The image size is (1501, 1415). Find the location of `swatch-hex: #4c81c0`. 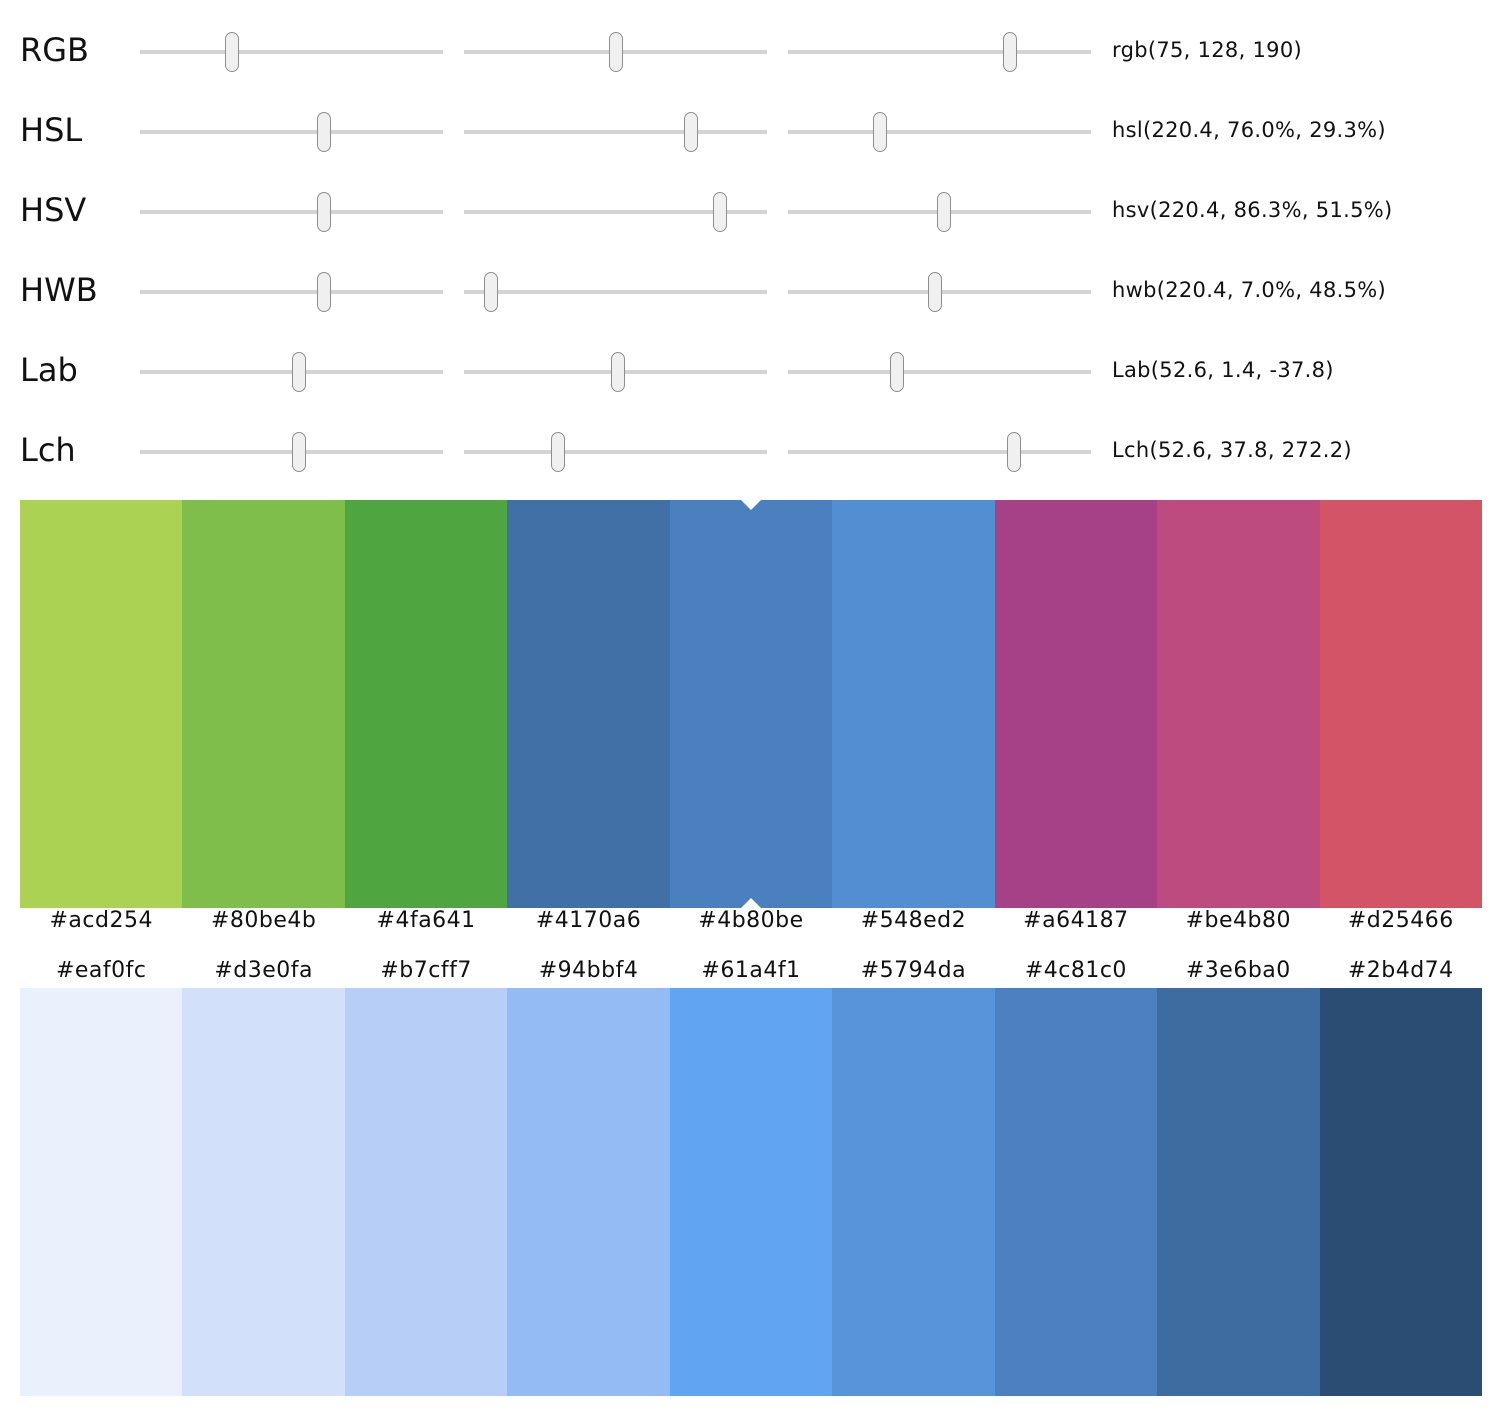

swatch-hex: #4c81c0 is located at coordinates (1075, 970).